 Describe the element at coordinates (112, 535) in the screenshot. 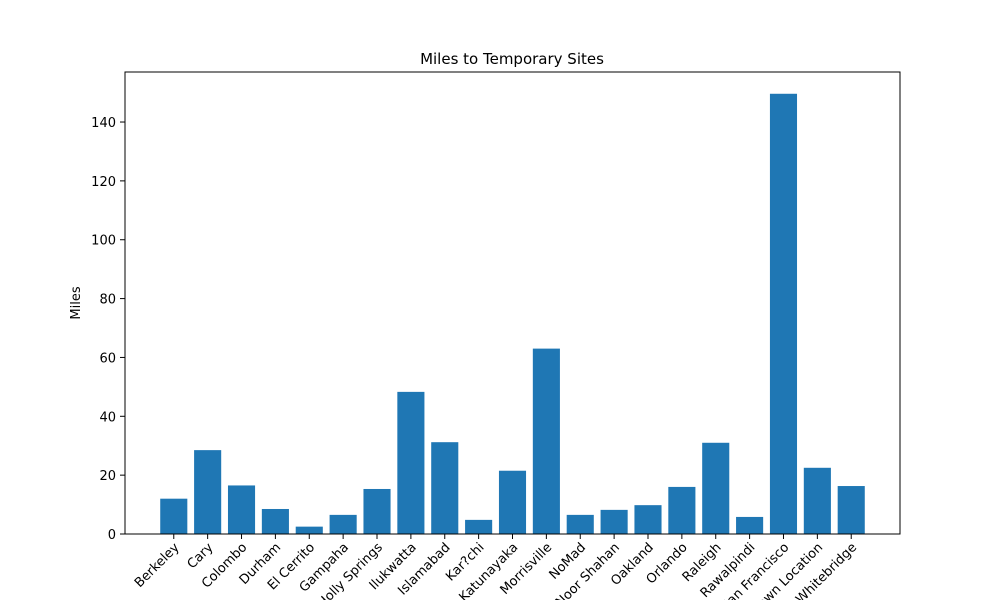

I see `y-tick-label: 0` at that location.